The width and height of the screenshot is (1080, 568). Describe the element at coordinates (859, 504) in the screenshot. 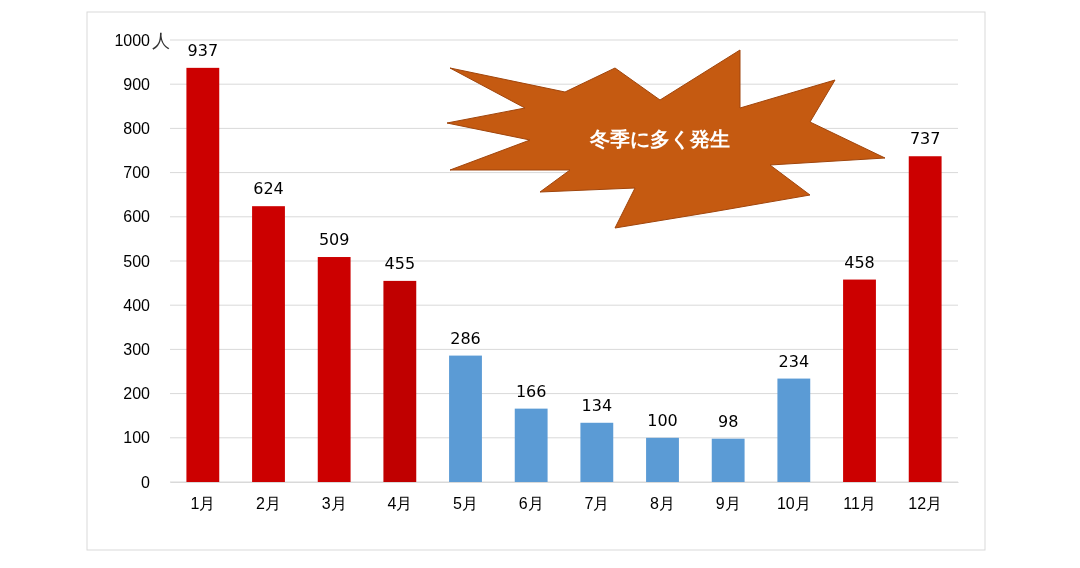

I see `x-tick-label: 11月` at that location.